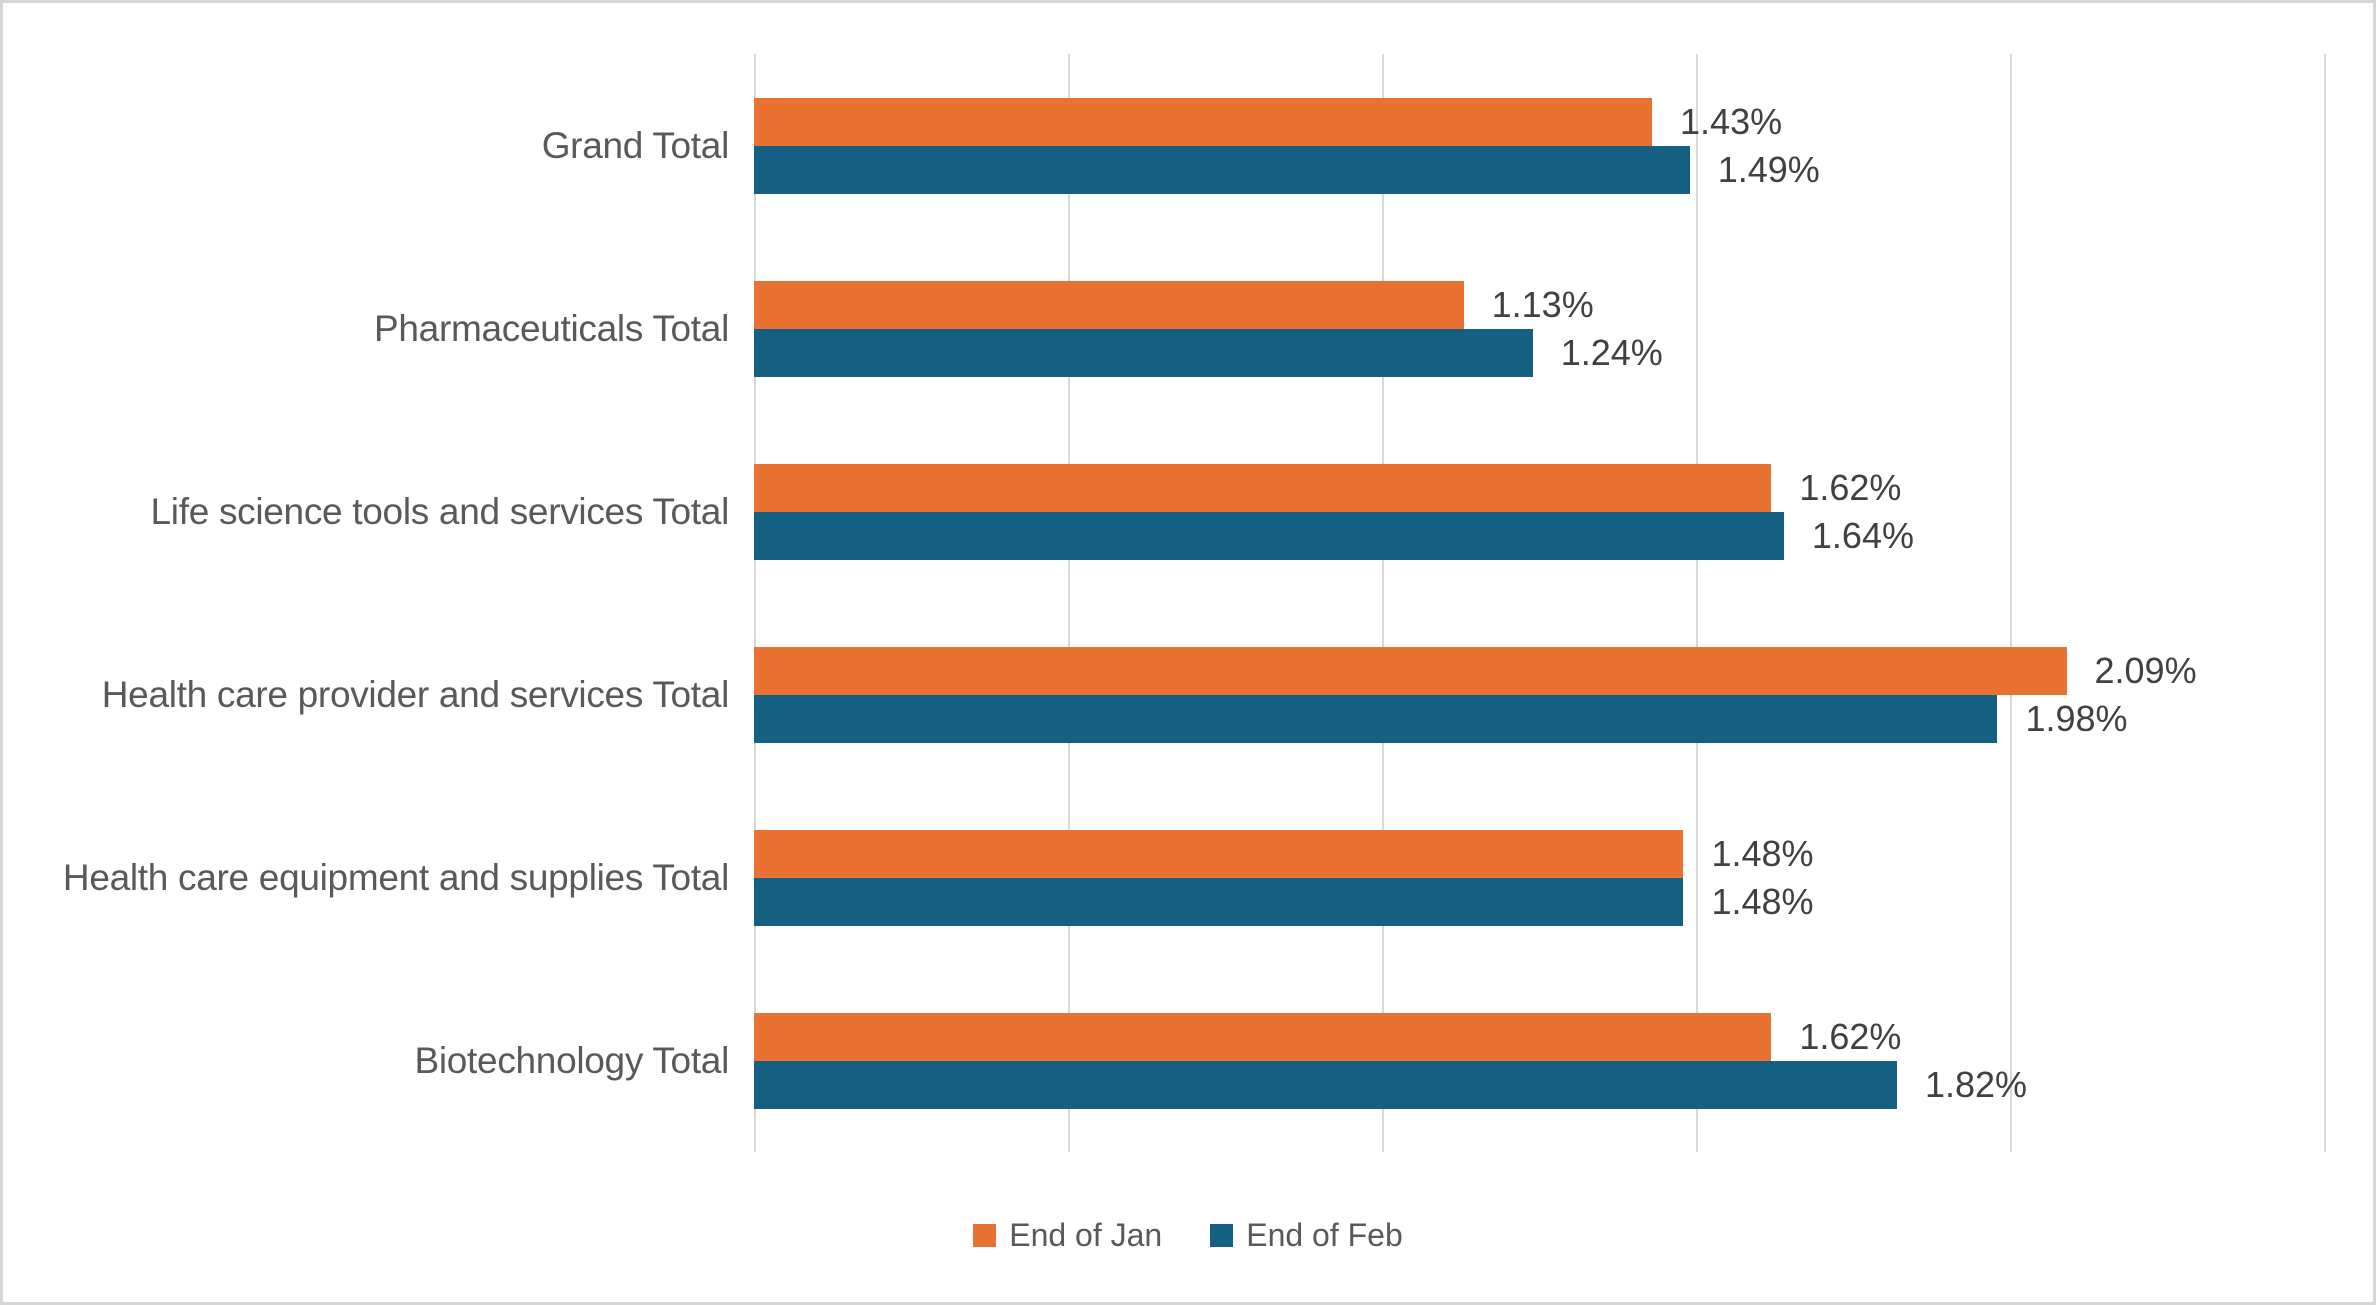 This screenshot has width=2376, height=1305. What do you see at coordinates (755, 603) in the screenshot?
I see `category-axis-line` at bounding box center [755, 603].